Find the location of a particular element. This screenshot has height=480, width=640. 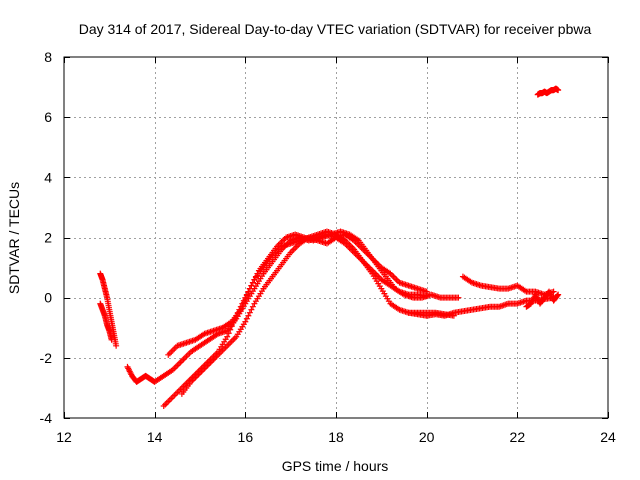

y-tick-label: 8 is located at coordinates (48, 57).